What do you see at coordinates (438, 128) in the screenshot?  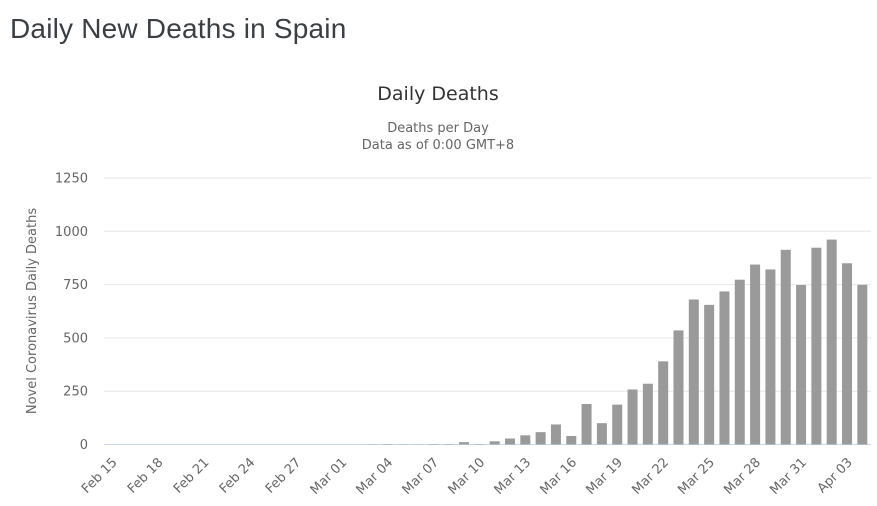 I see `chart-subtitle-line1: Deaths per Day` at bounding box center [438, 128].